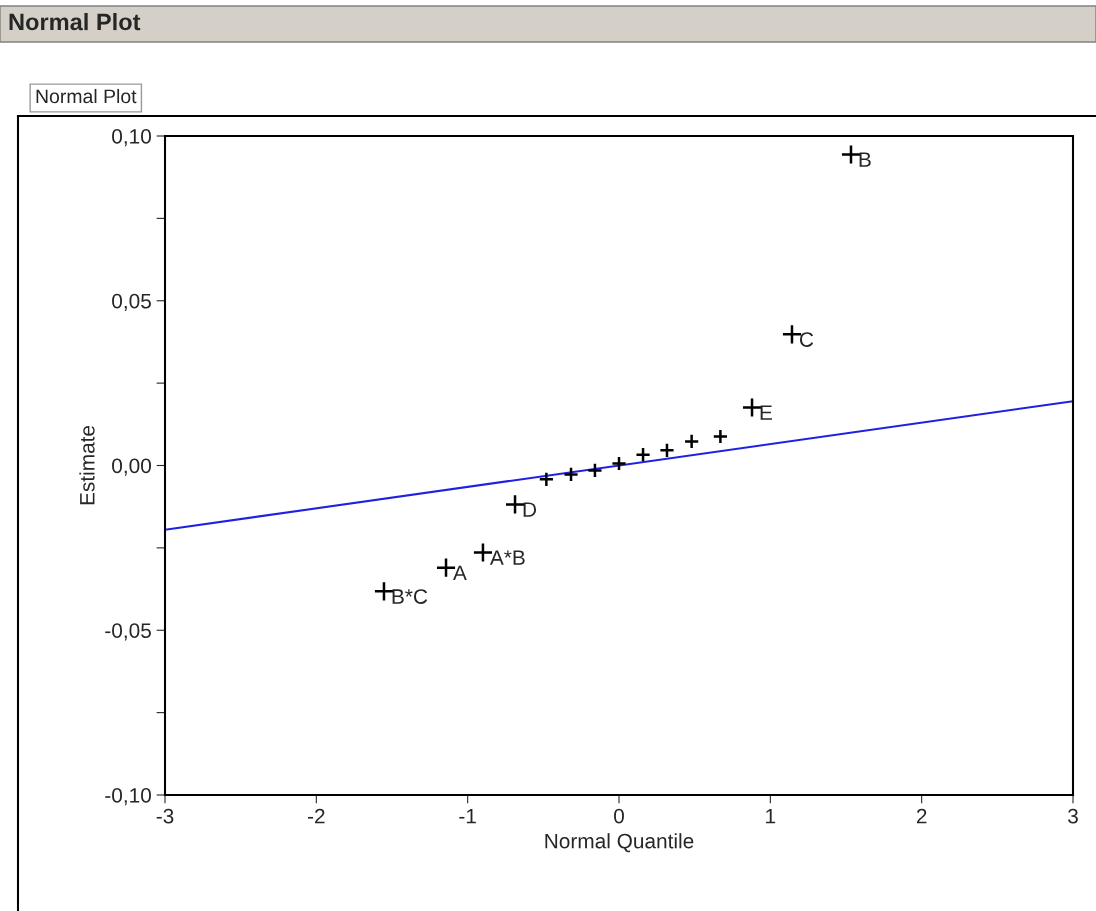 This screenshot has width=1096, height=911. What do you see at coordinates (460, 572) in the screenshot?
I see `annotation: A` at bounding box center [460, 572].